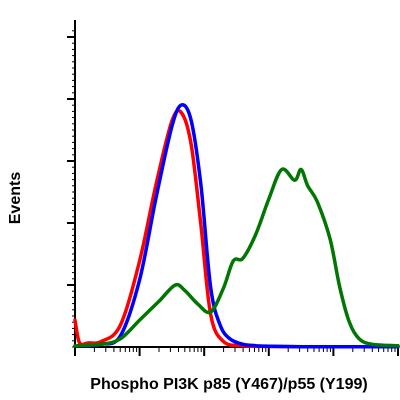 Image resolution: width=400 pixels, height=400 pixels. Describe the element at coordinates (71, 189) in the screenshot. I see `y-axis-ticks` at that location.